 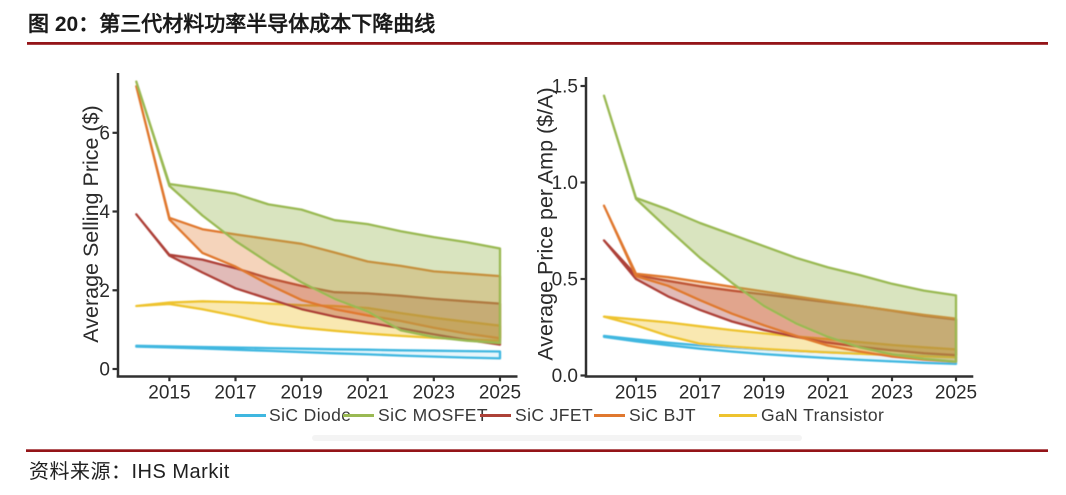 I want to click on svg-text: 0.0, so click(x=565, y=376).